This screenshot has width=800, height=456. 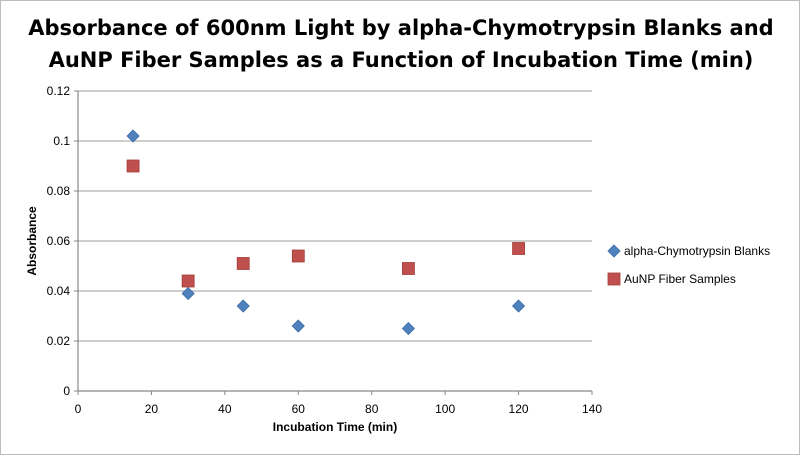 I want to click on y-tick-label: 0.02, so click(x=59, y=341).